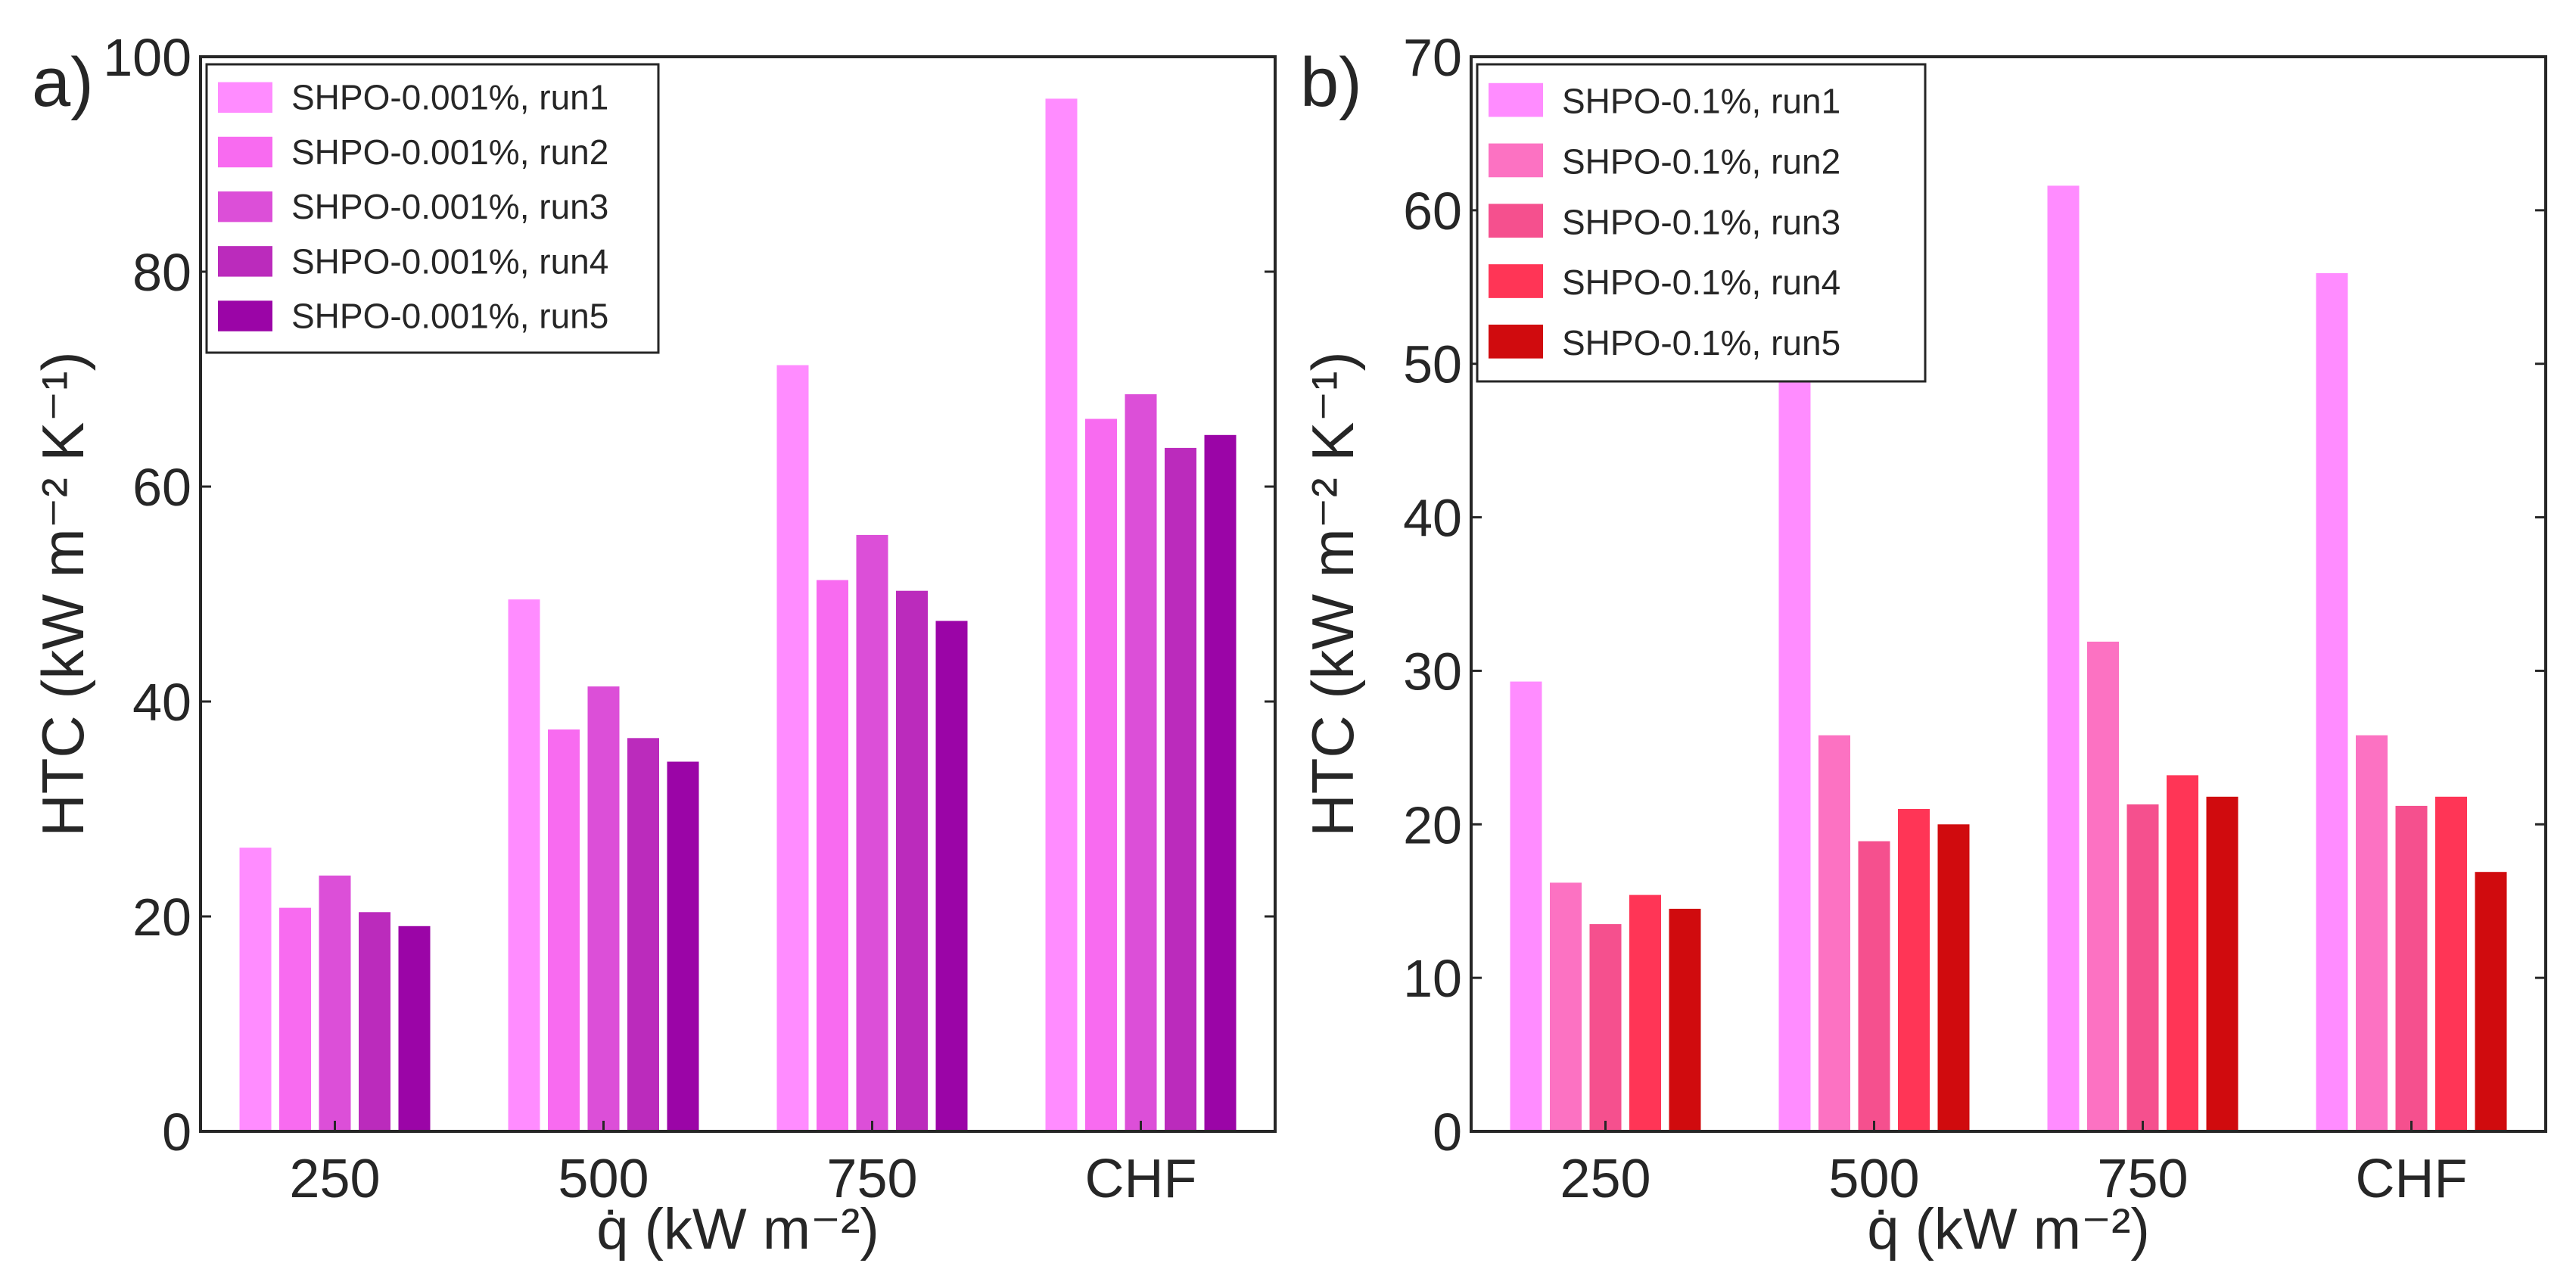 The height and width of the screenshot is (1288, 2576). I want to click on panel-label: a), so click(63, 82).